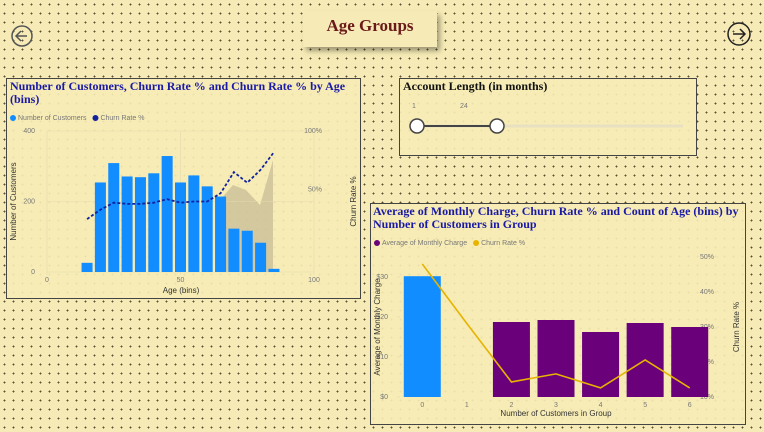 The width and height of the screenshot is (764, 432). Describe the element at coordinates (645, 405) in the screenshot. I see `x-tick-label: 5` at that location.